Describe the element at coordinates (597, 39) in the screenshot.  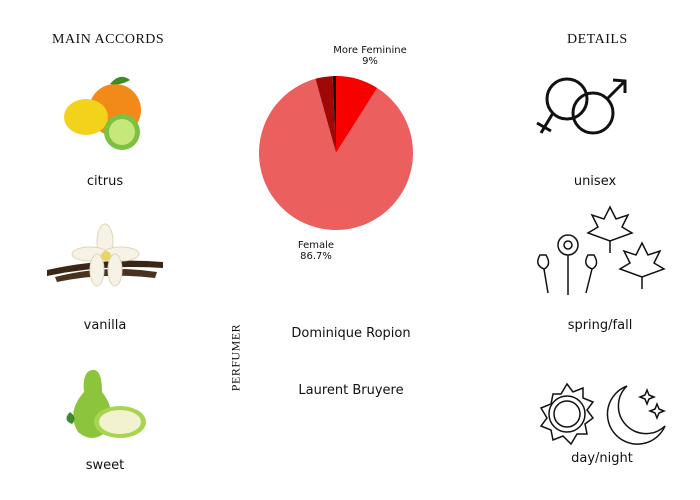
I see `details-title: Details` at that location.